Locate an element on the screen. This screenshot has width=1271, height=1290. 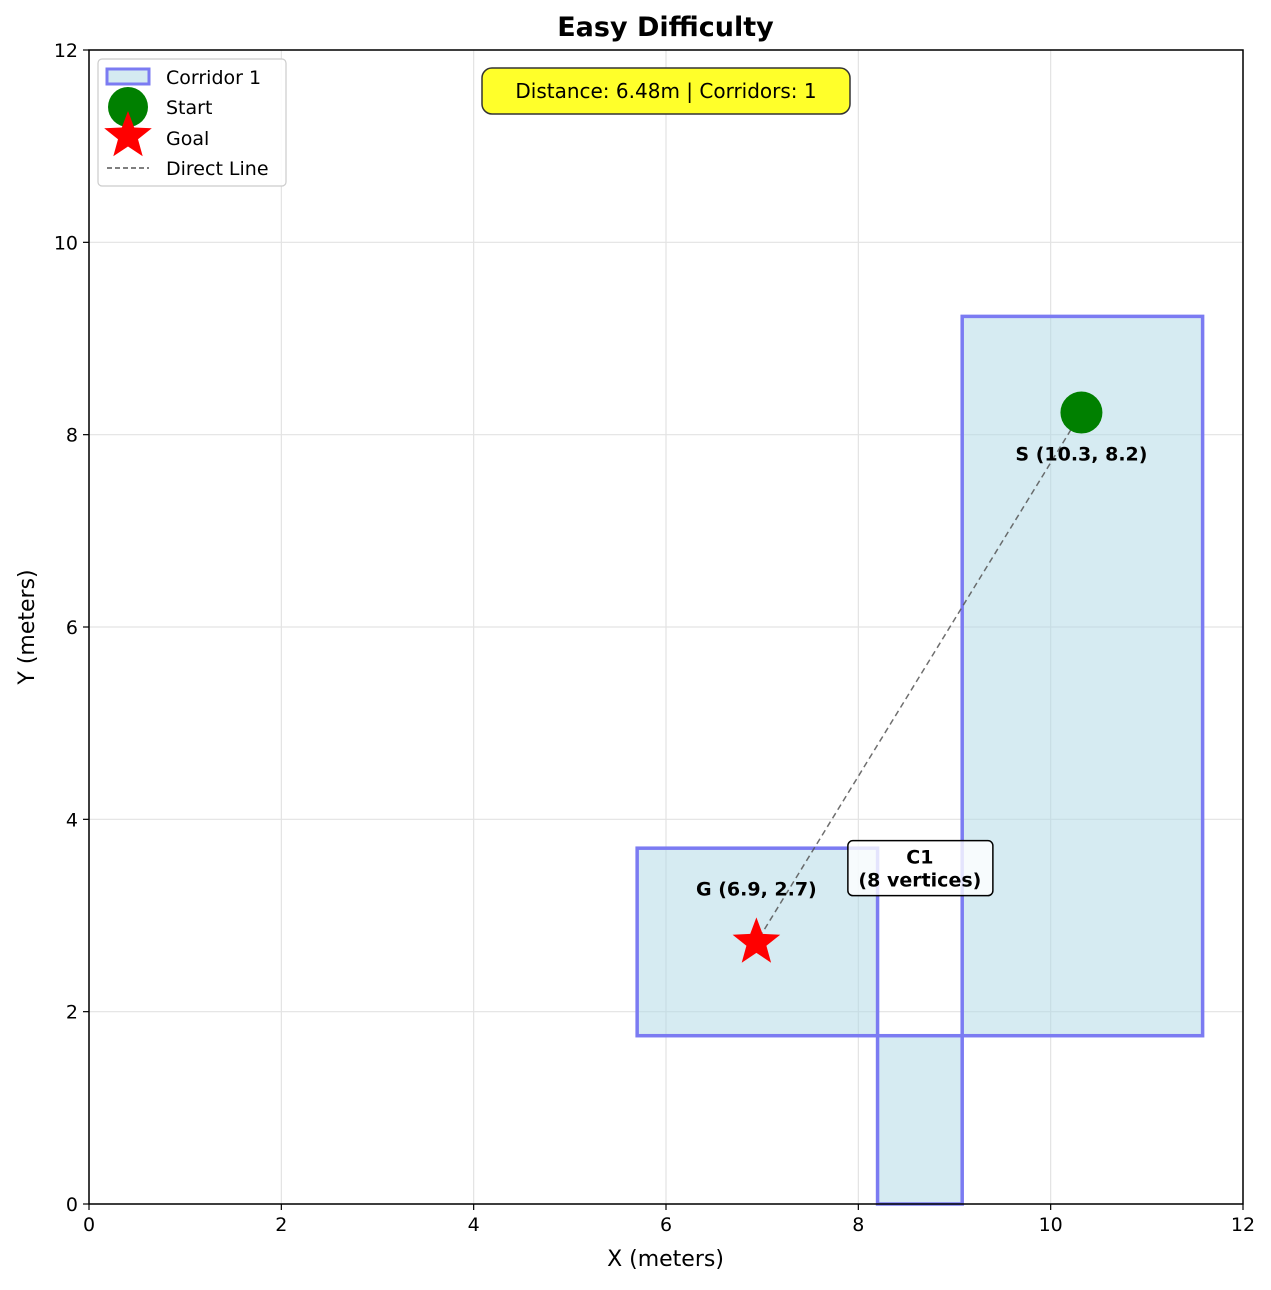
legend-label-goal: Goal is located at coordinates (187, 139).